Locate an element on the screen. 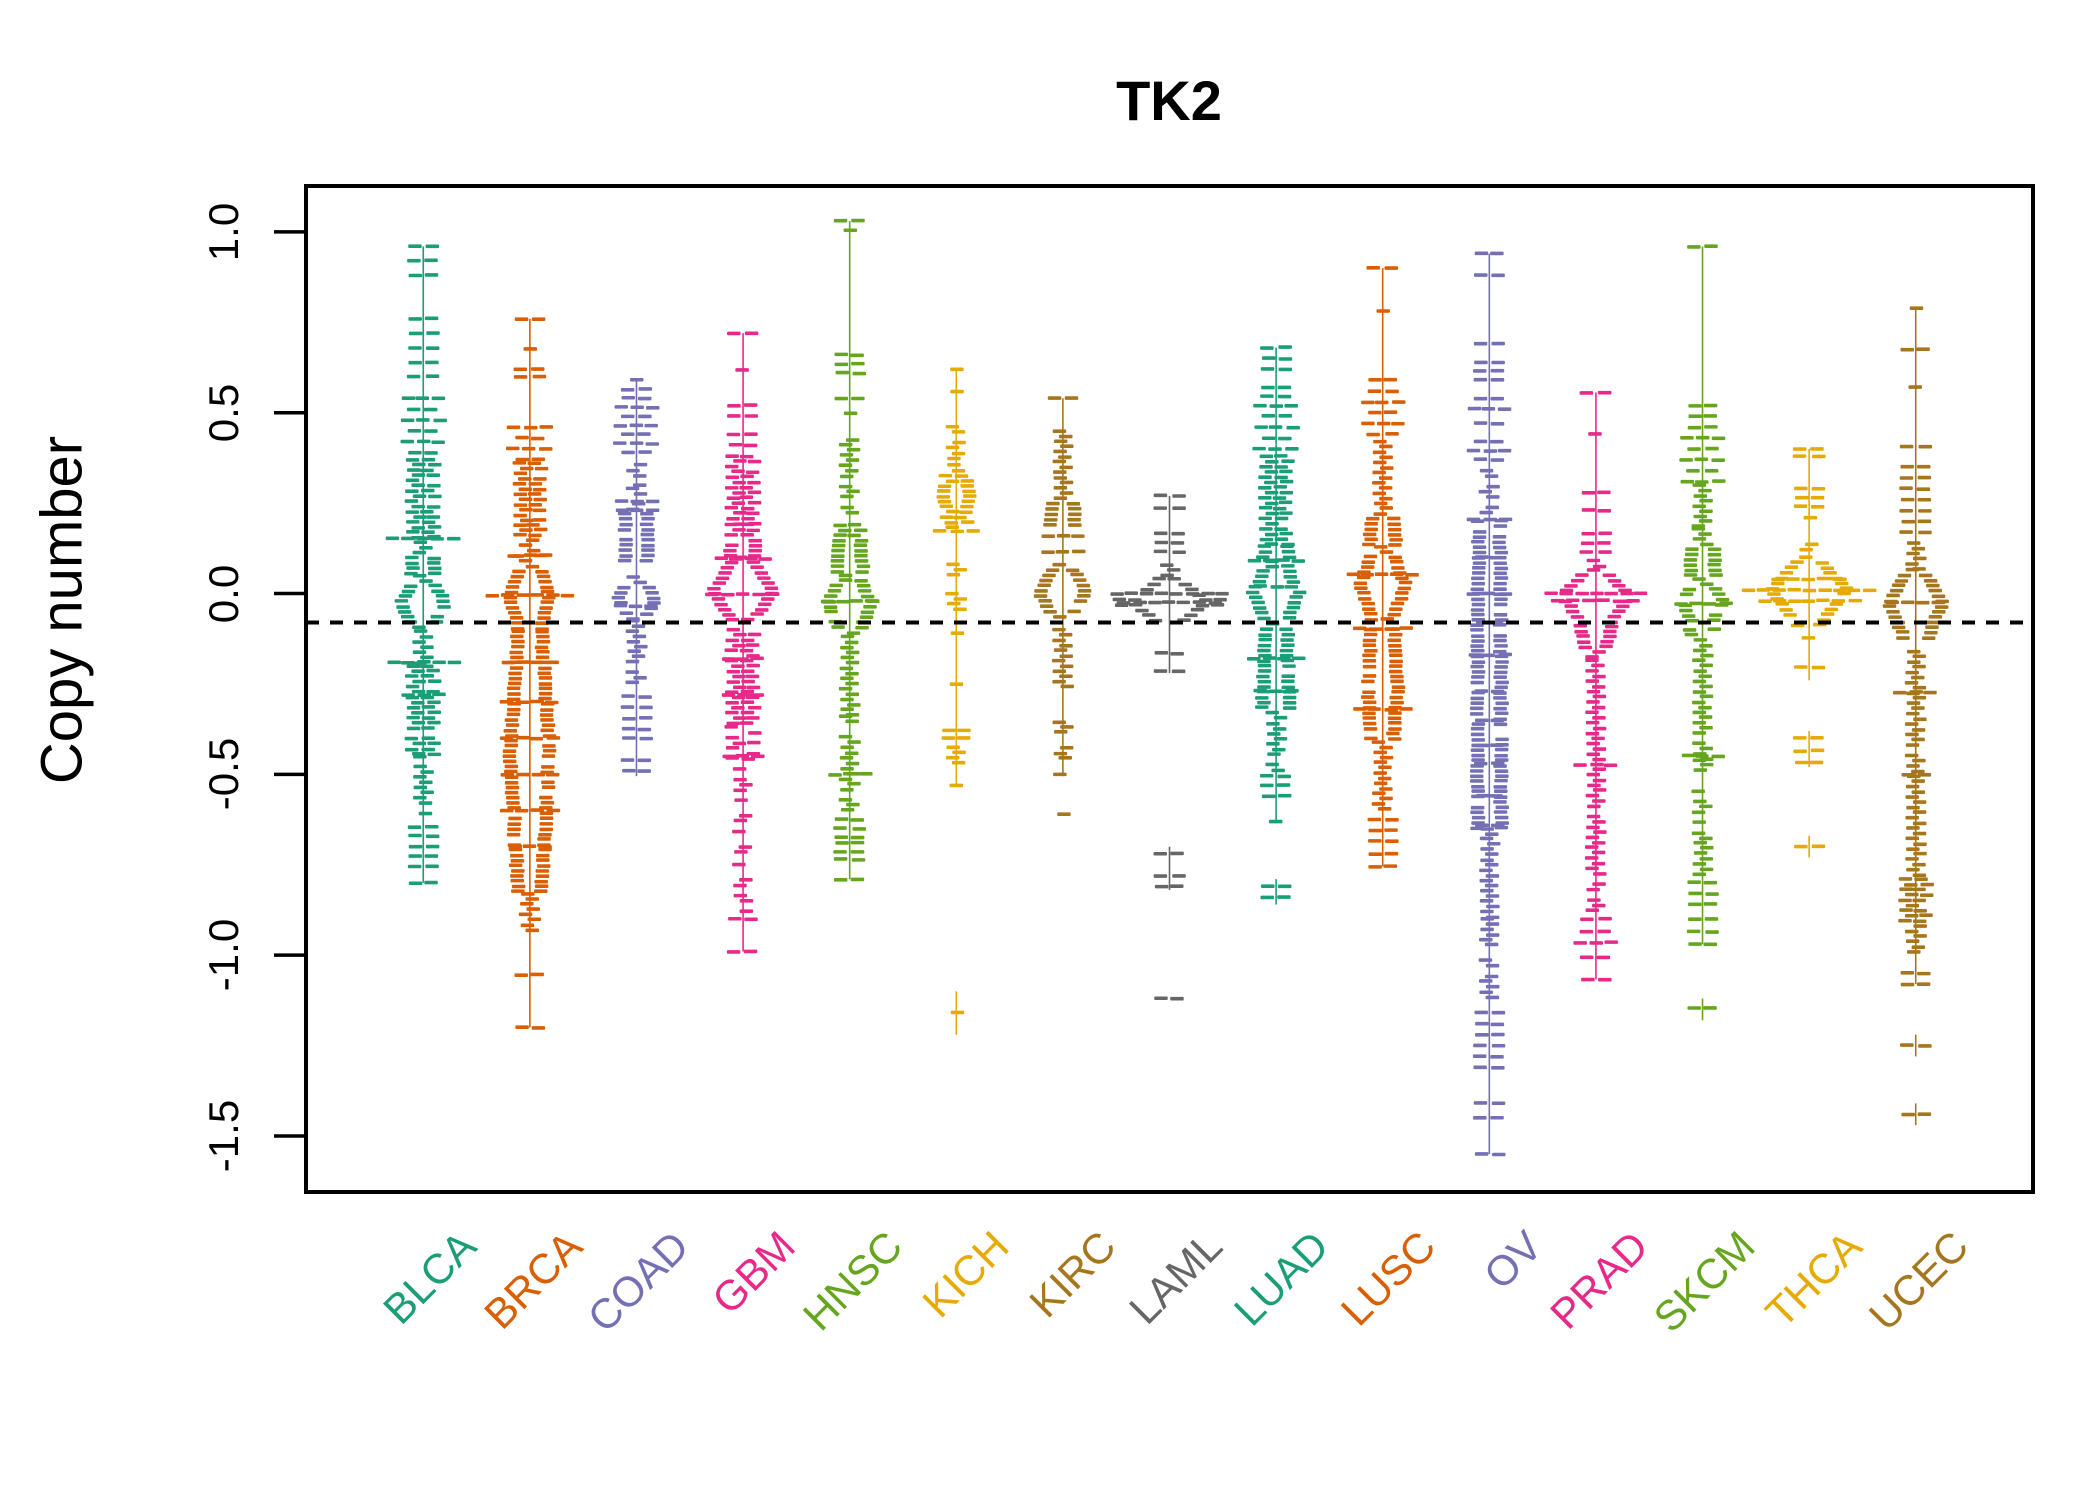 This screenshot has height=1500, width=2100. swarm-thca is located at coordinates (1809, 652).